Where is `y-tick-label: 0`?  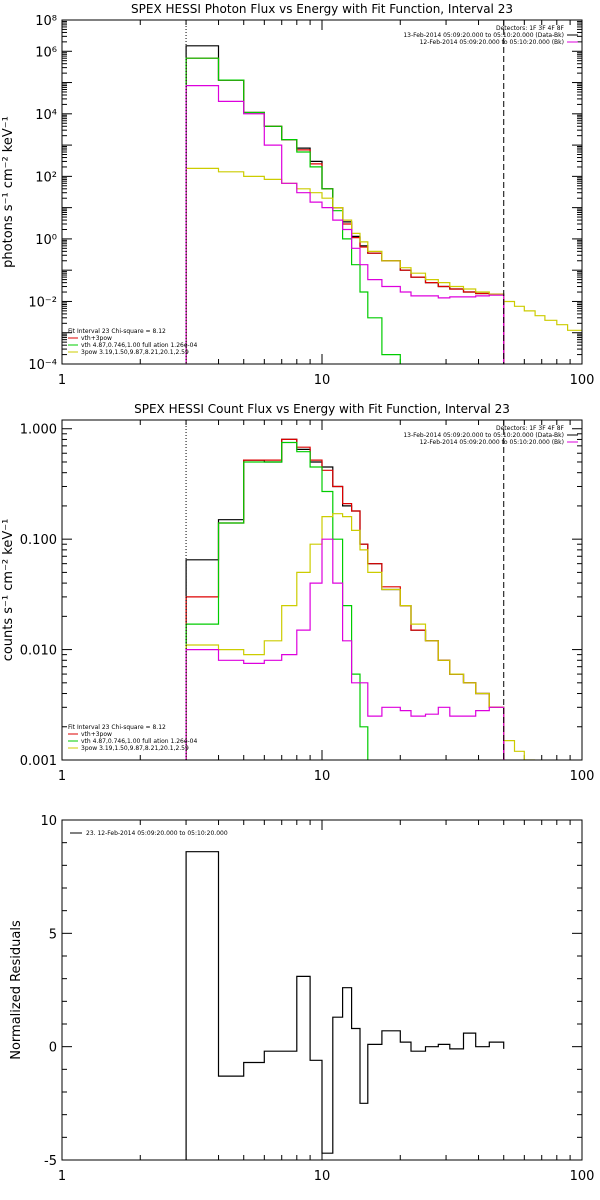
y-tick-label: 0 is located at coordinates (53, 1048).